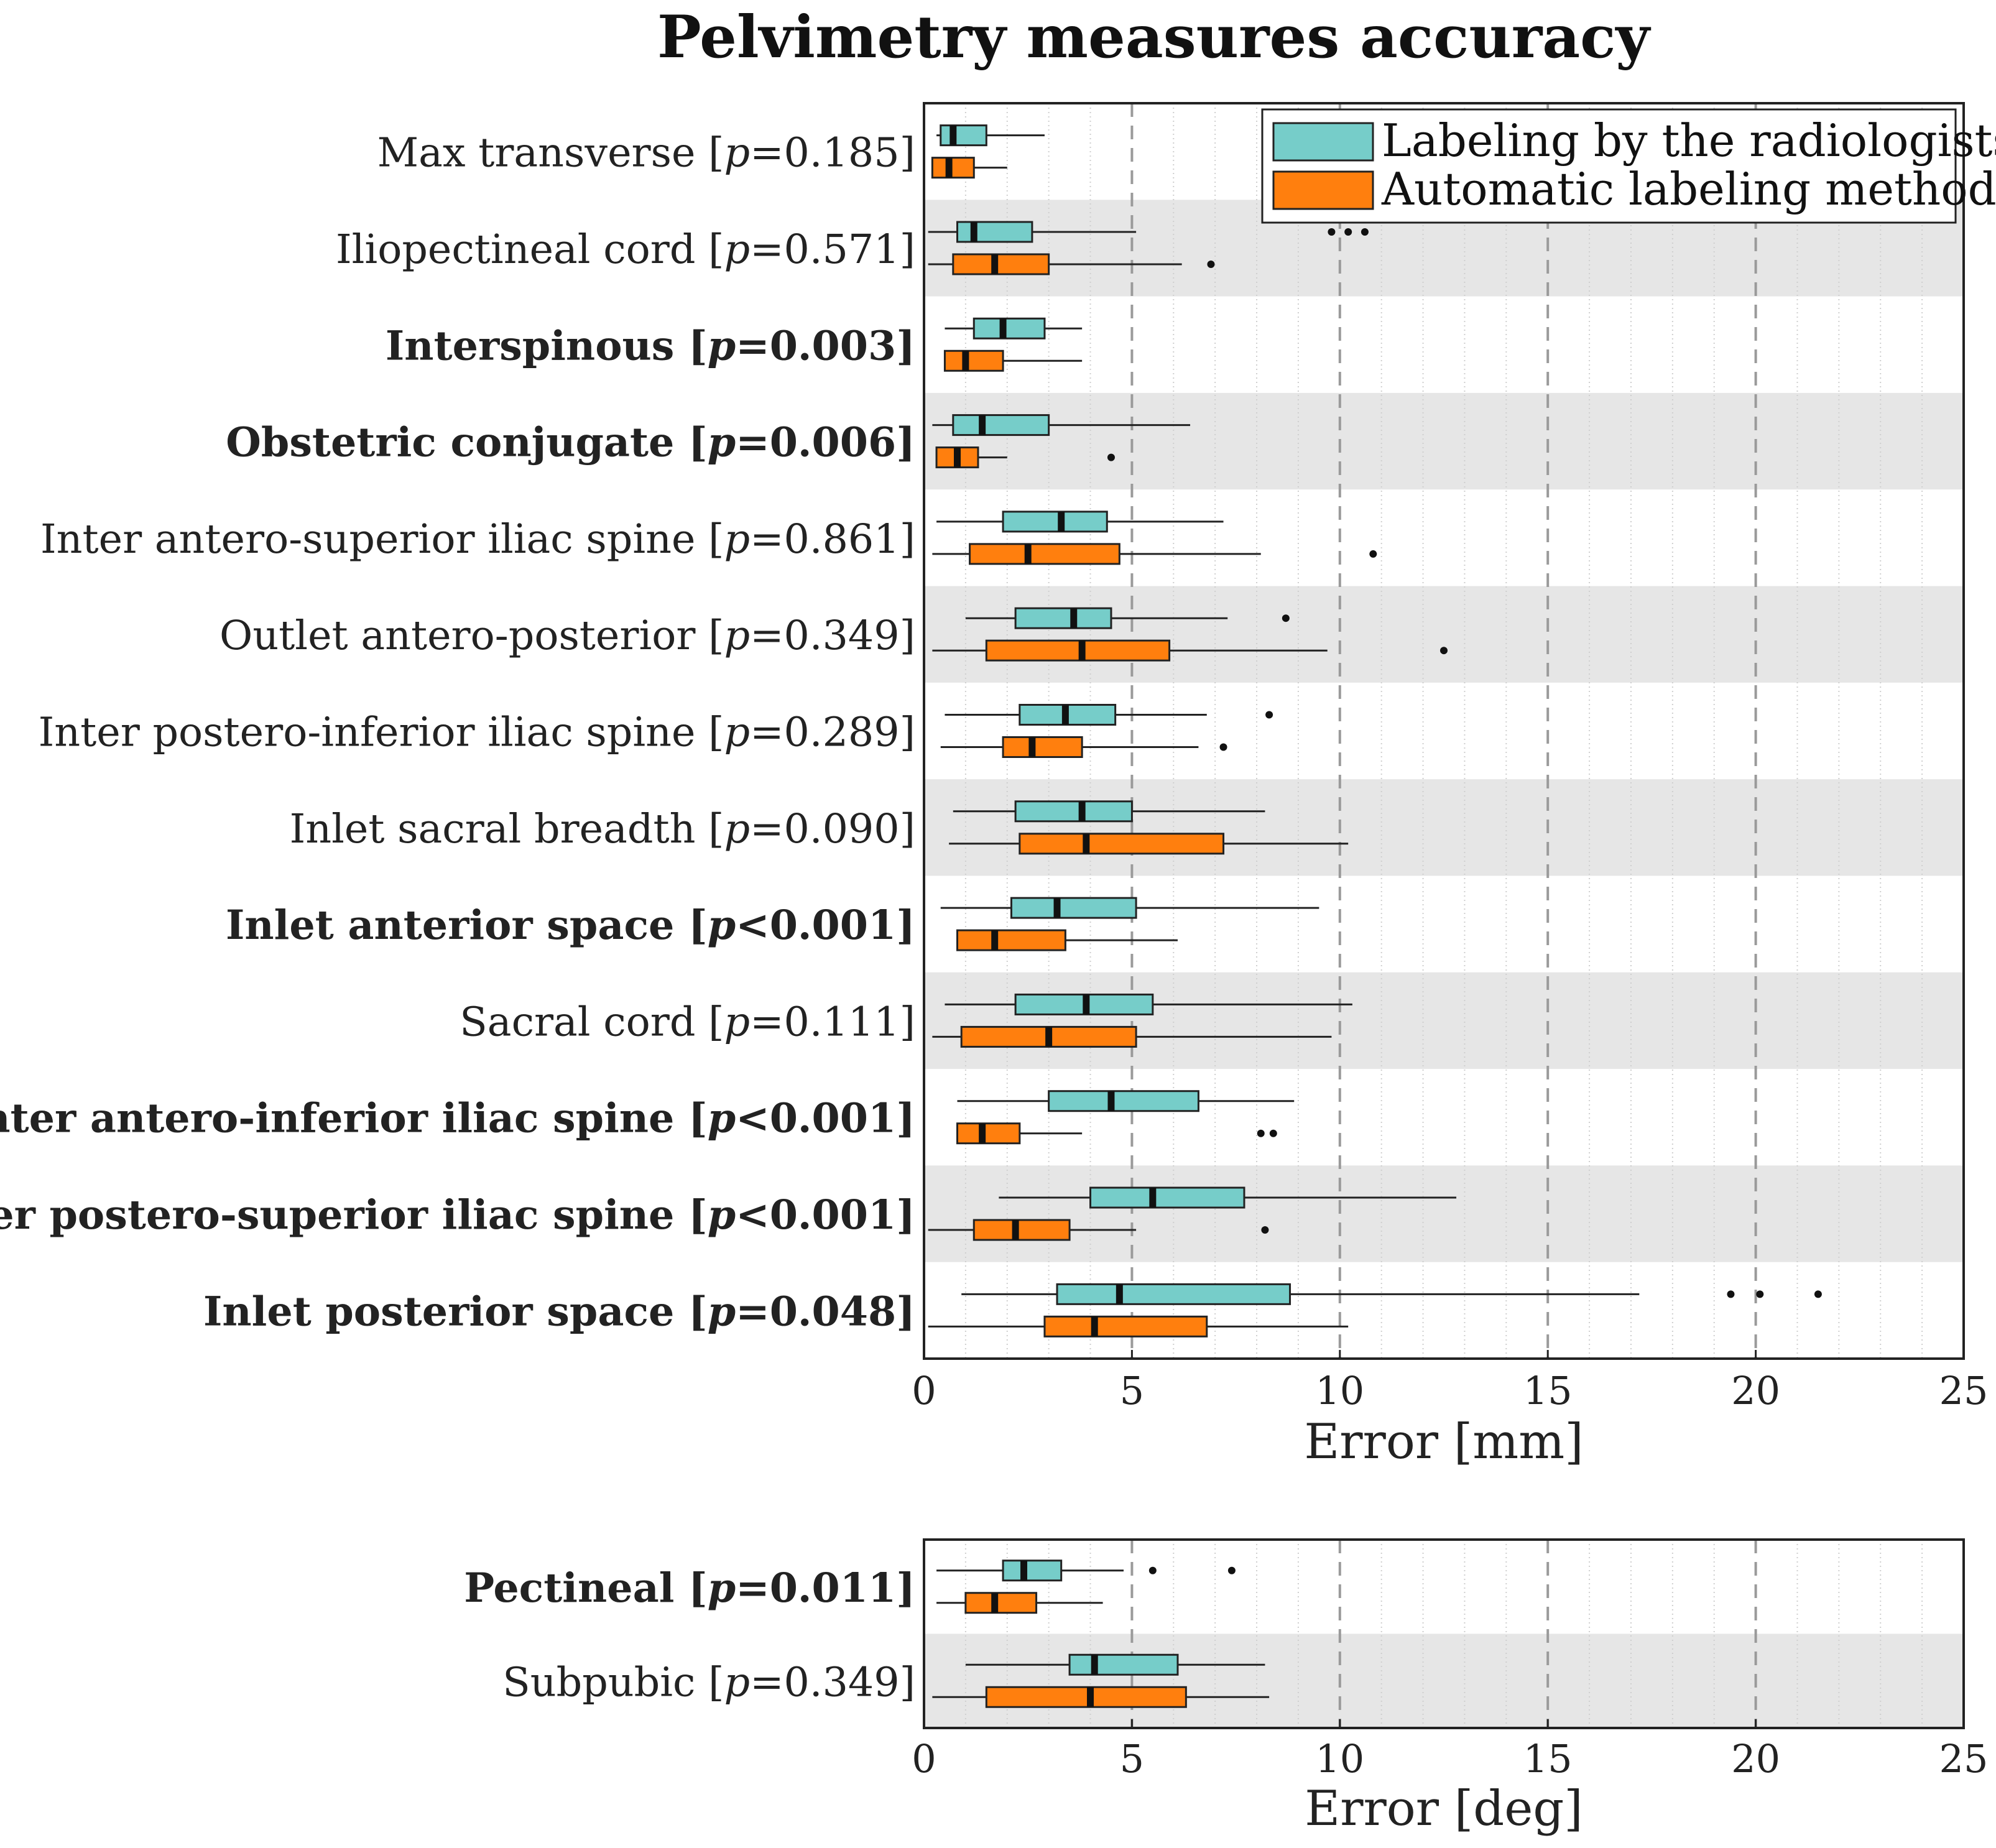 Image resolution: width=1996 pixels, height=1848 pixels. I want to click on category-label: Iliopectineal cord [p=0.571], so click(625, 249).